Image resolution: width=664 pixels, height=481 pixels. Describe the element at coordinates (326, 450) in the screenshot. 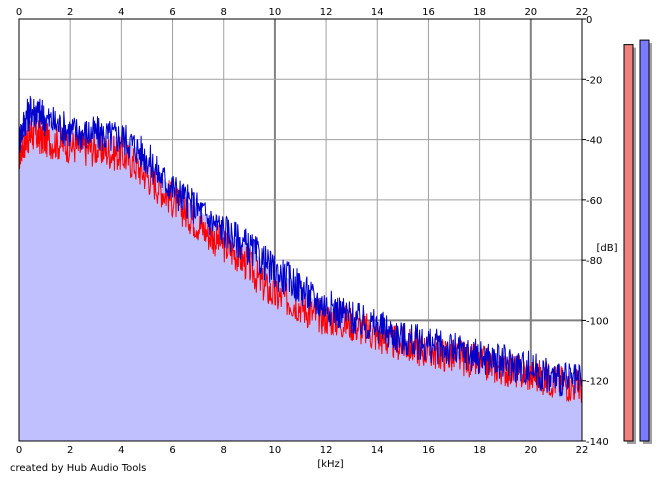

I see `x-tick-label-bottom: 12` at that location.